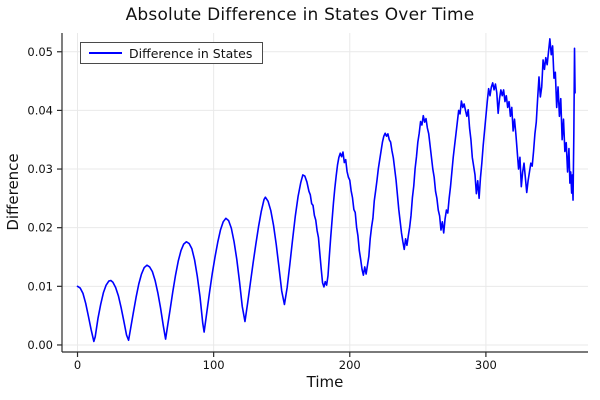  I want to click on y-tick-label: 0.03, so click(40, 169).